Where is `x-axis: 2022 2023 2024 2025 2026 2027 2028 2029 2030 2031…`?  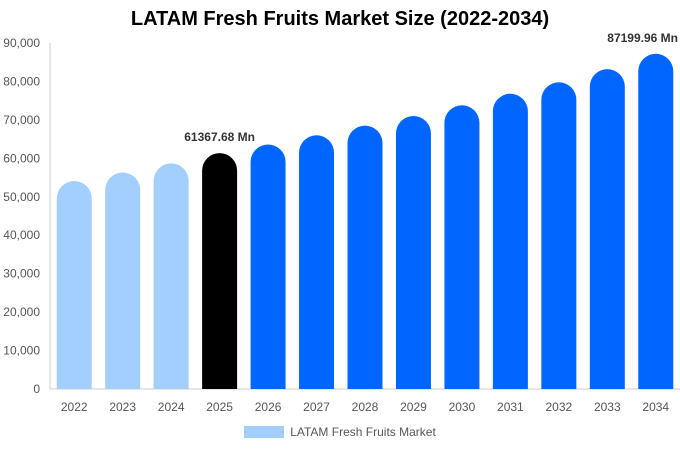 x-axis: 2022 2023 2024 2025 2026 2027 2028 2029 2030 2031… is located at coordinates (365, 401).